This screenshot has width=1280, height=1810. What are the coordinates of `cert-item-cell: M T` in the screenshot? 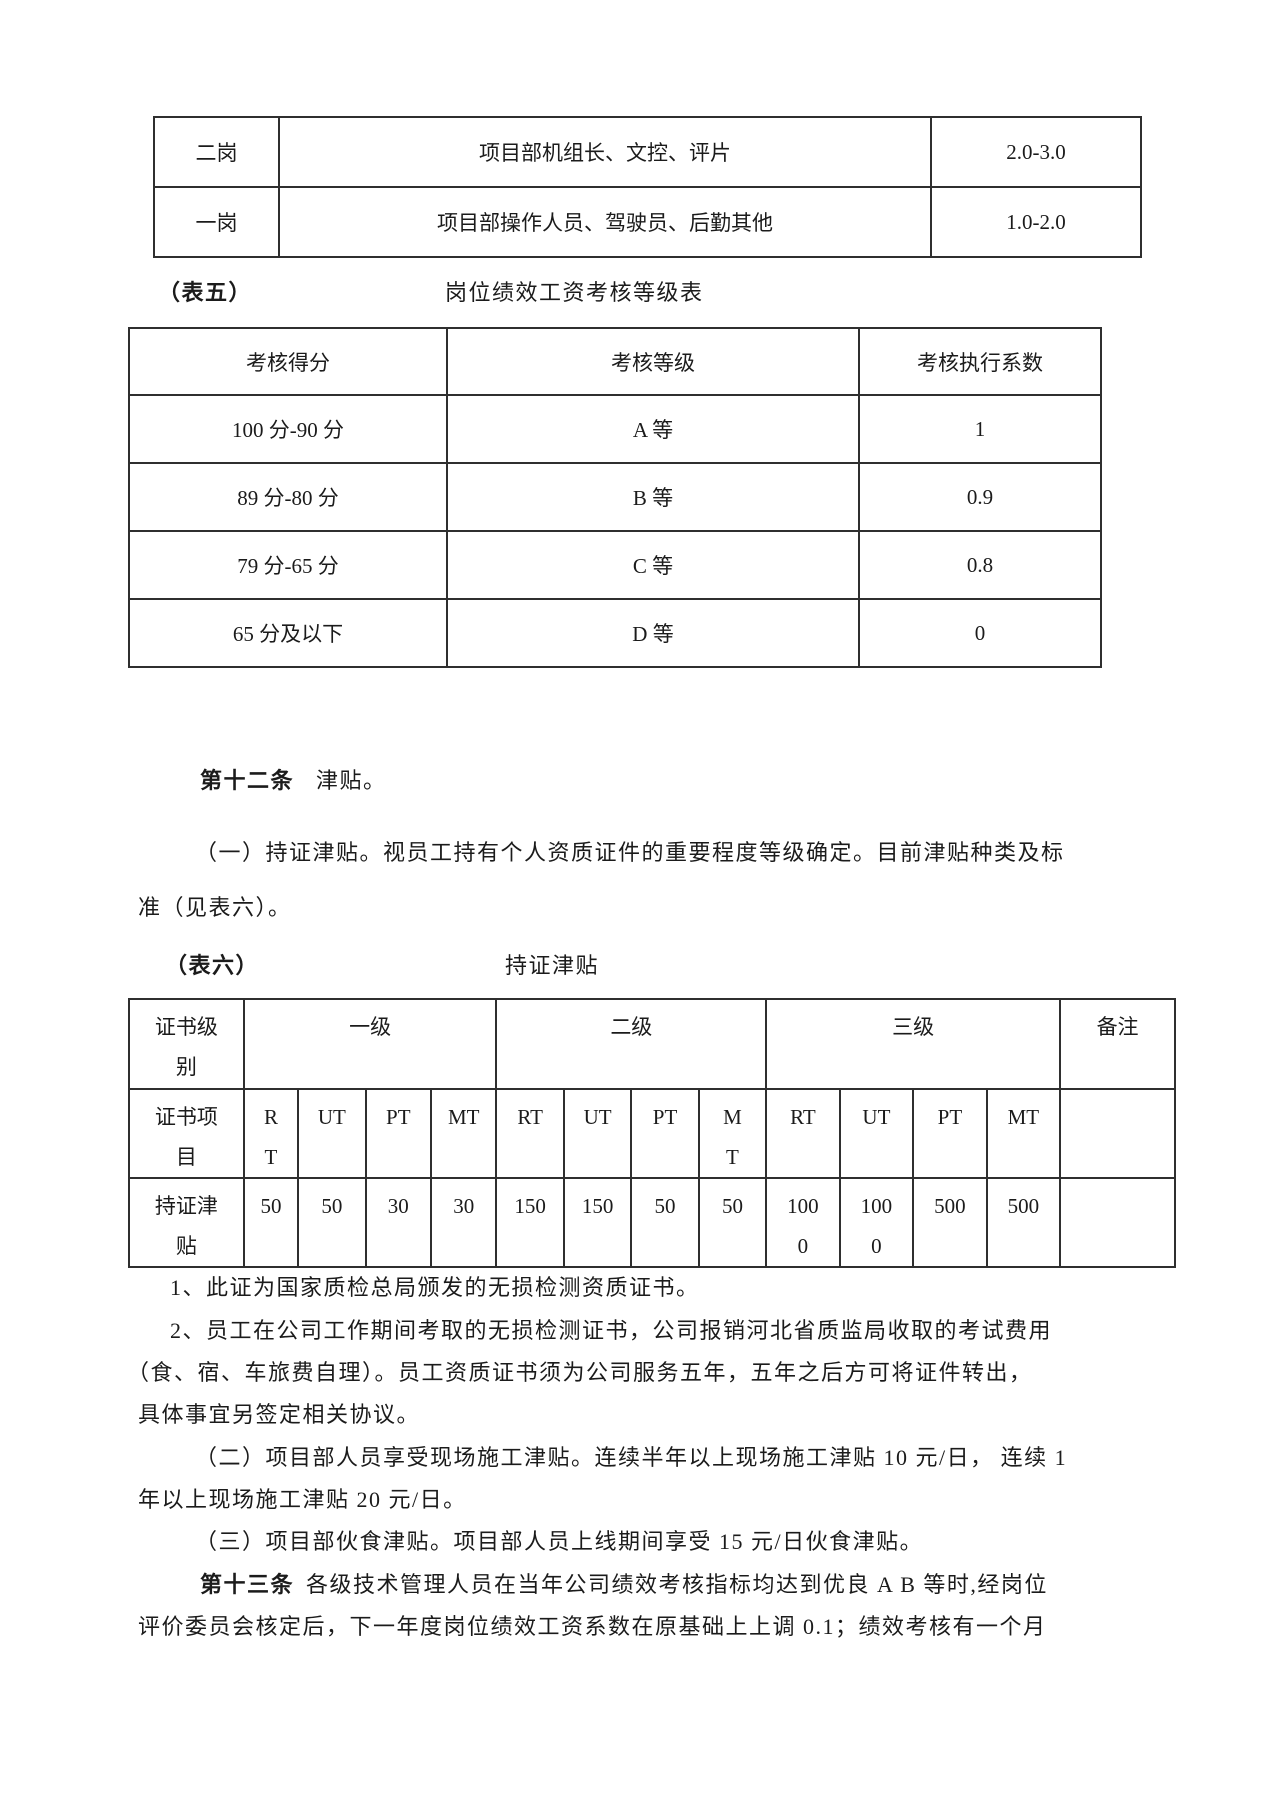 It's located at (732, 1133).